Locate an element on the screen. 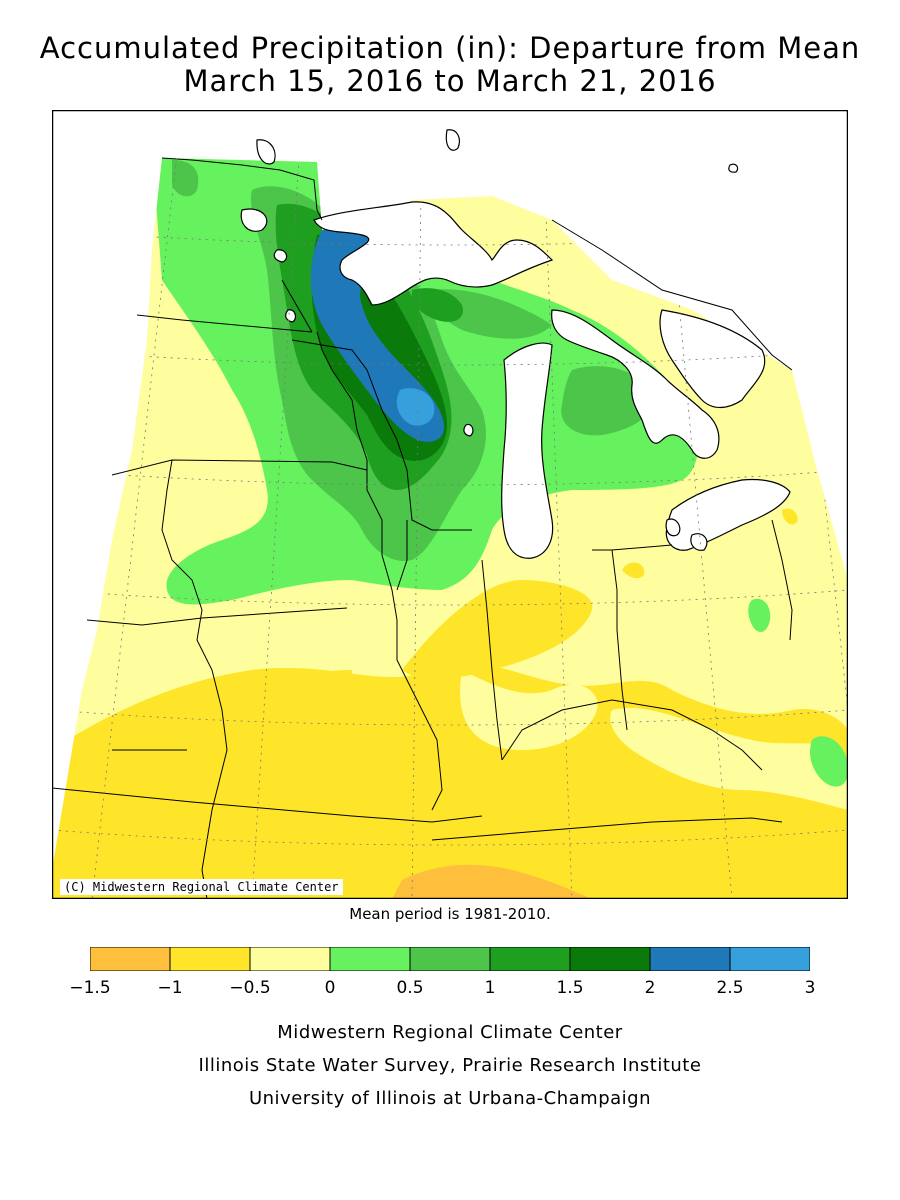  legend-tick-label: 2.5 is located at coordinates (730, 988).